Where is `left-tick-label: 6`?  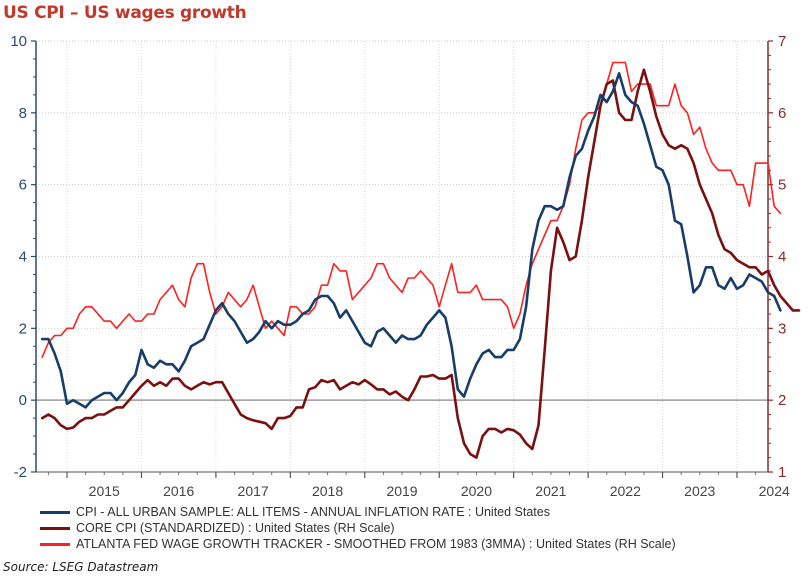 left-tick-label: 6 is located at coordinates (23, 185).